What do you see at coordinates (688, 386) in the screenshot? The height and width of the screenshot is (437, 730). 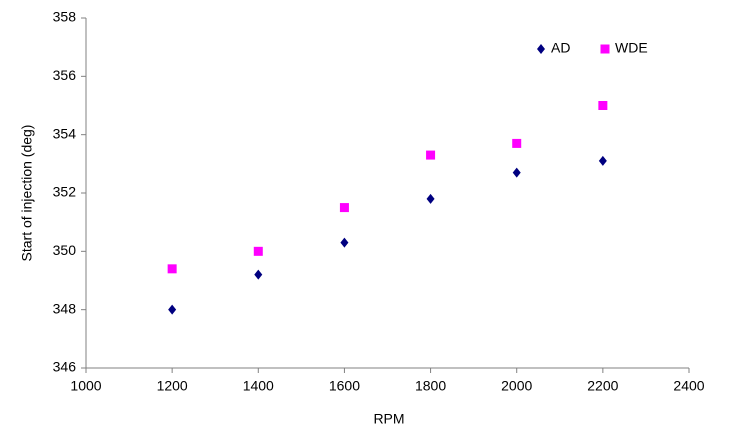 I see `x-tick-label: 2400` at bounding box center [688, 386].